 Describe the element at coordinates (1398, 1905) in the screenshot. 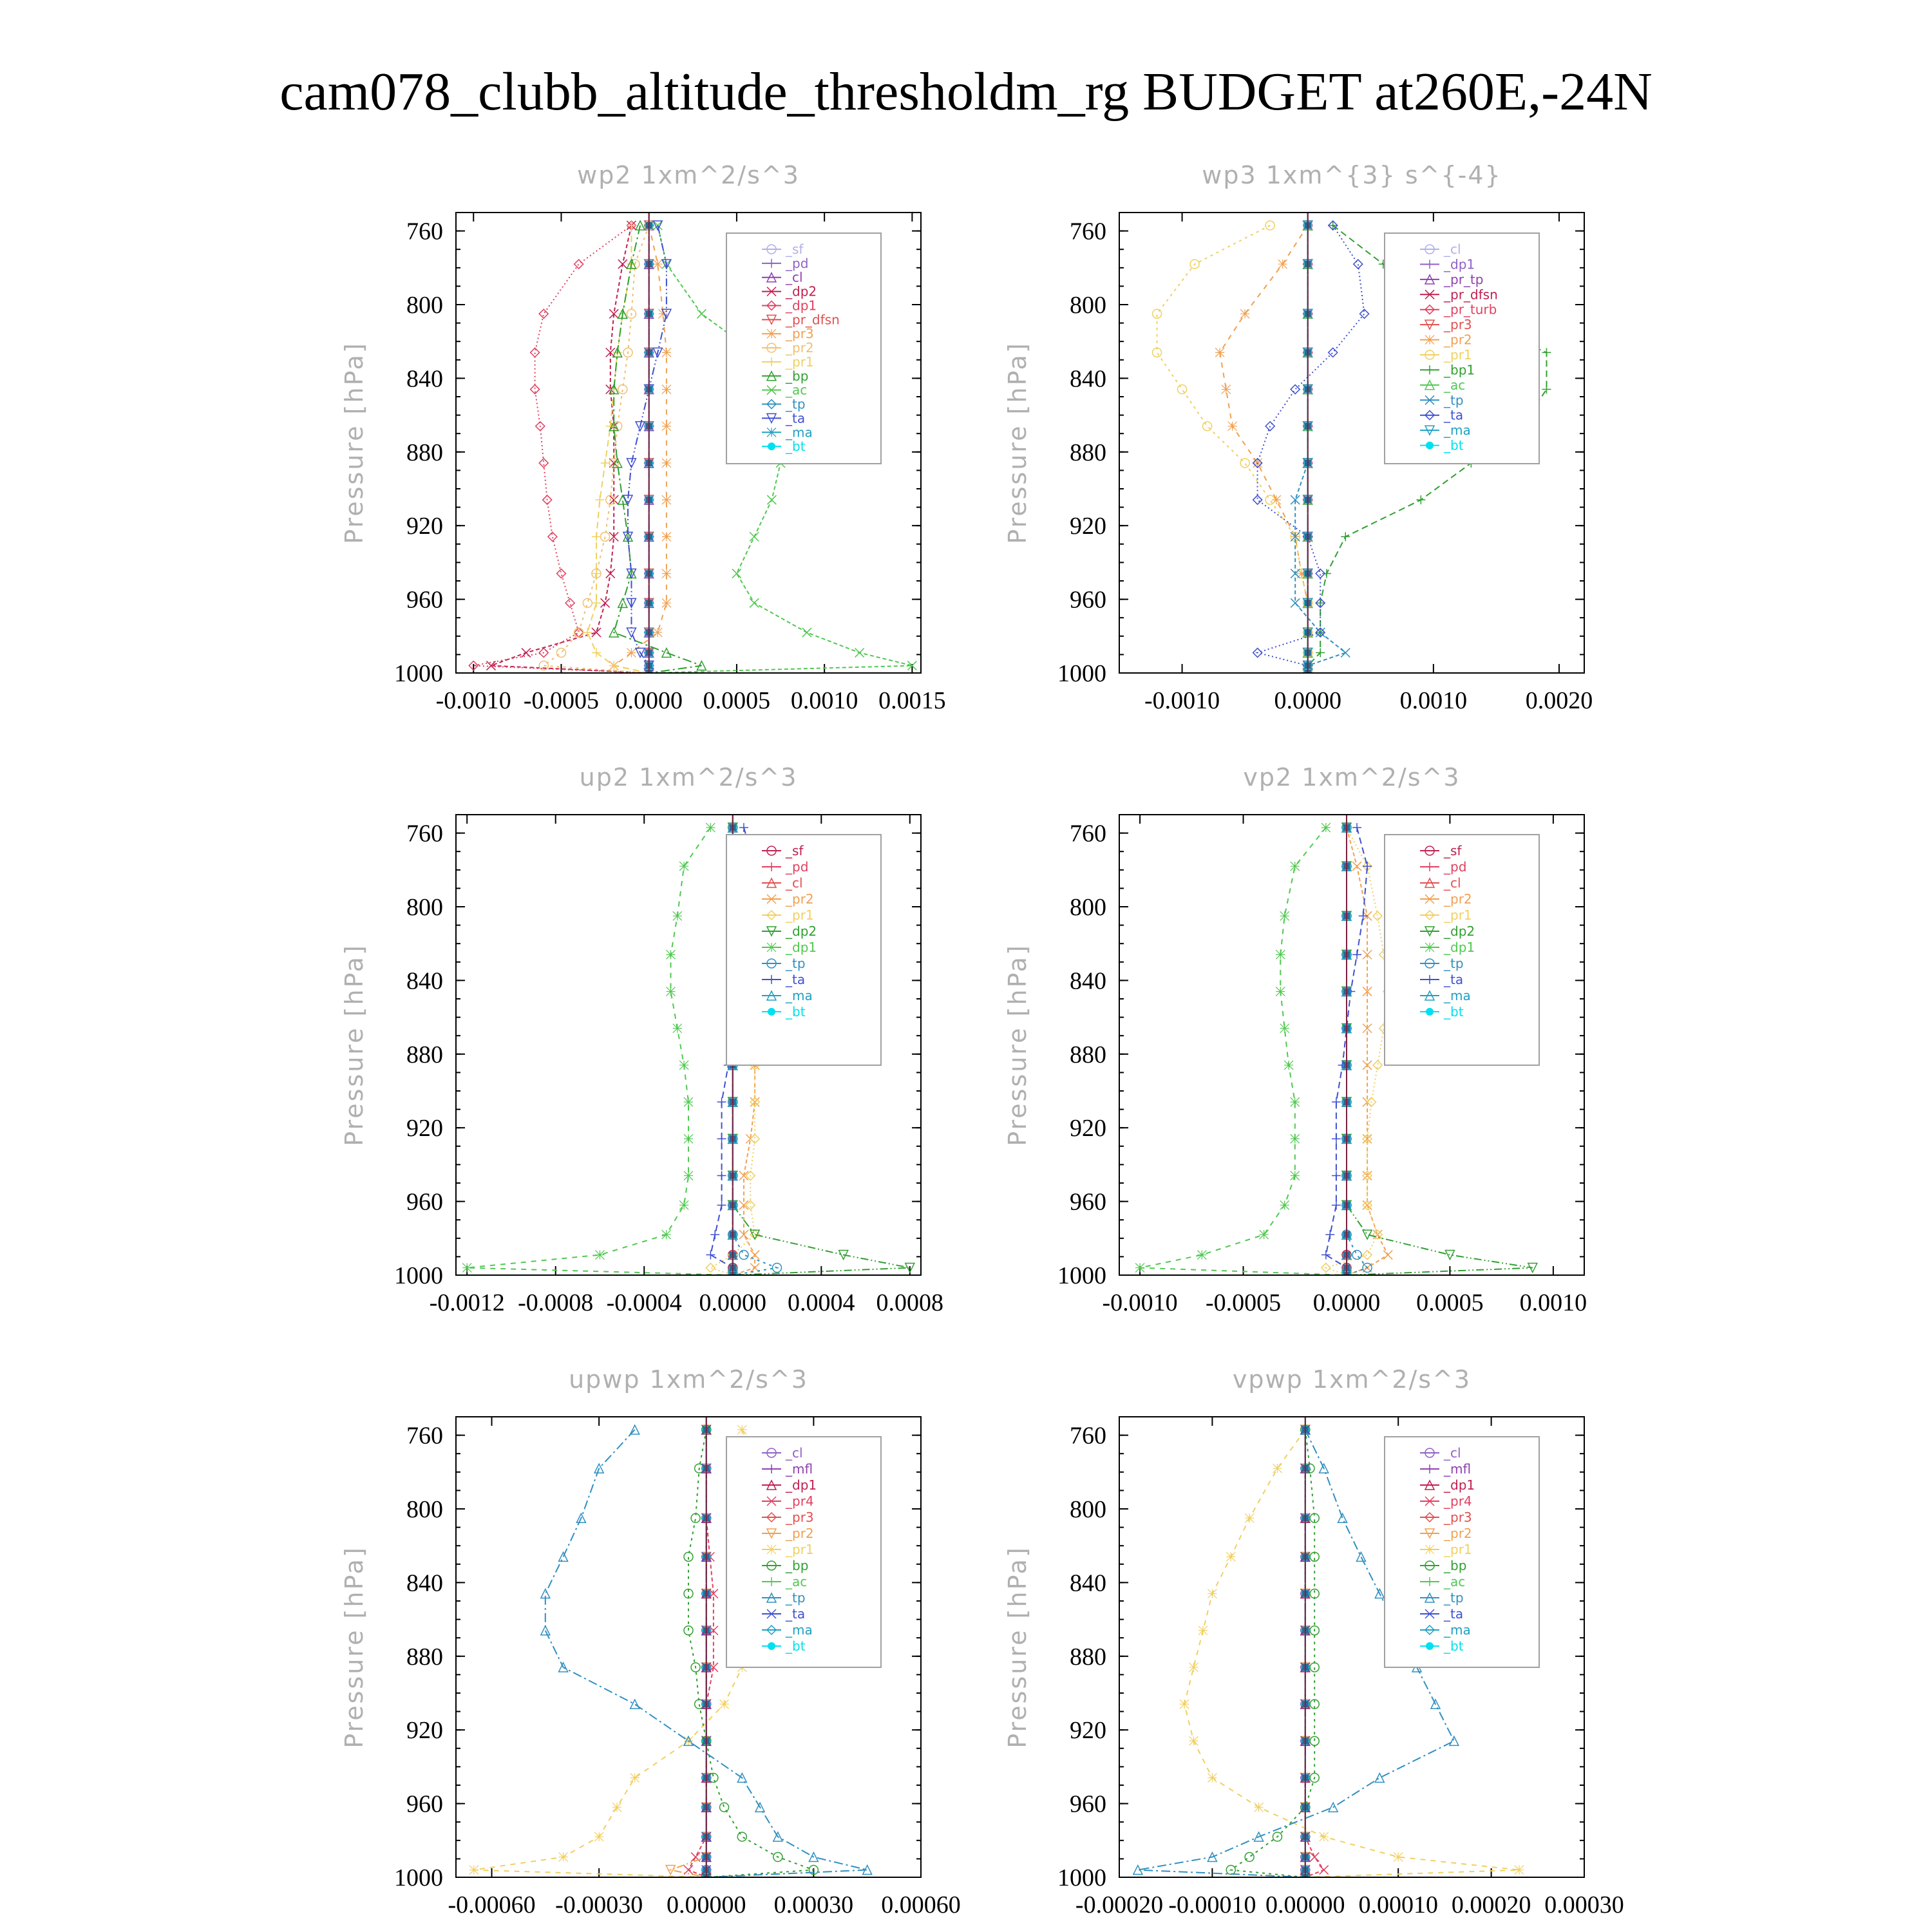

I see `x-tick-label: 0.00010` at that location.